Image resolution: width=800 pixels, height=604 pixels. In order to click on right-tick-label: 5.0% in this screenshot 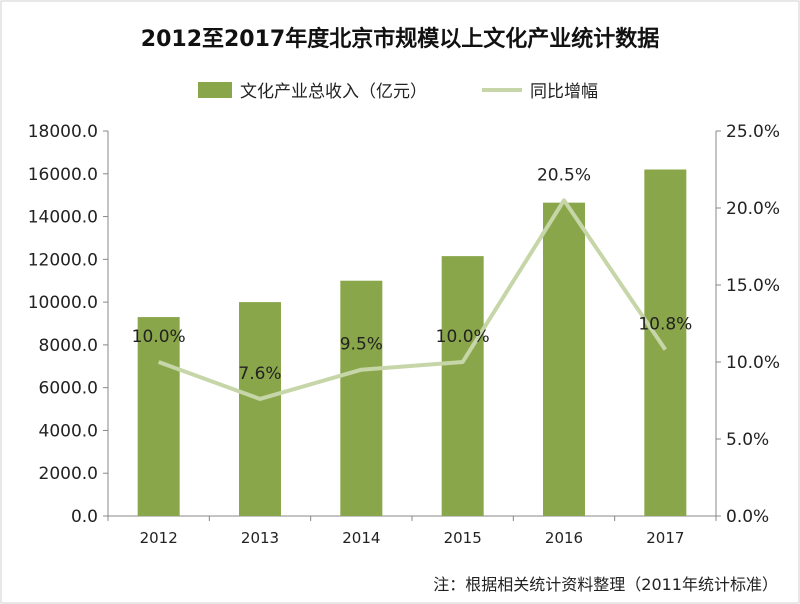, I will do `click(747, 440)`.